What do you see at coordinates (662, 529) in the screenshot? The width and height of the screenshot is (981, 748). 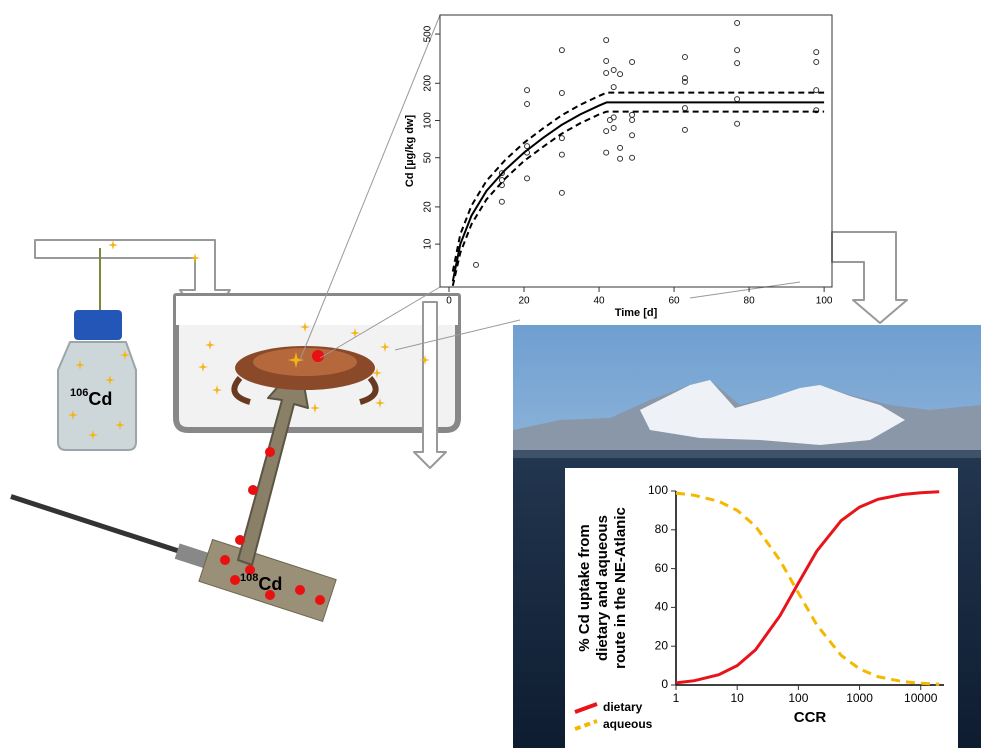 I see `y-tick-label: 80` at bounding box center [662, 529].